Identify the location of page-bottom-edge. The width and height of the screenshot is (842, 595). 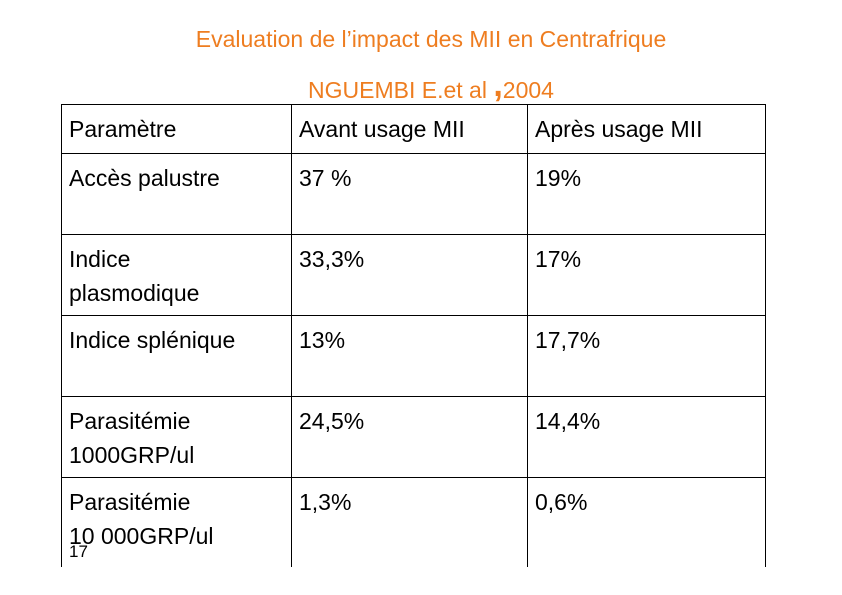
(421, 581).